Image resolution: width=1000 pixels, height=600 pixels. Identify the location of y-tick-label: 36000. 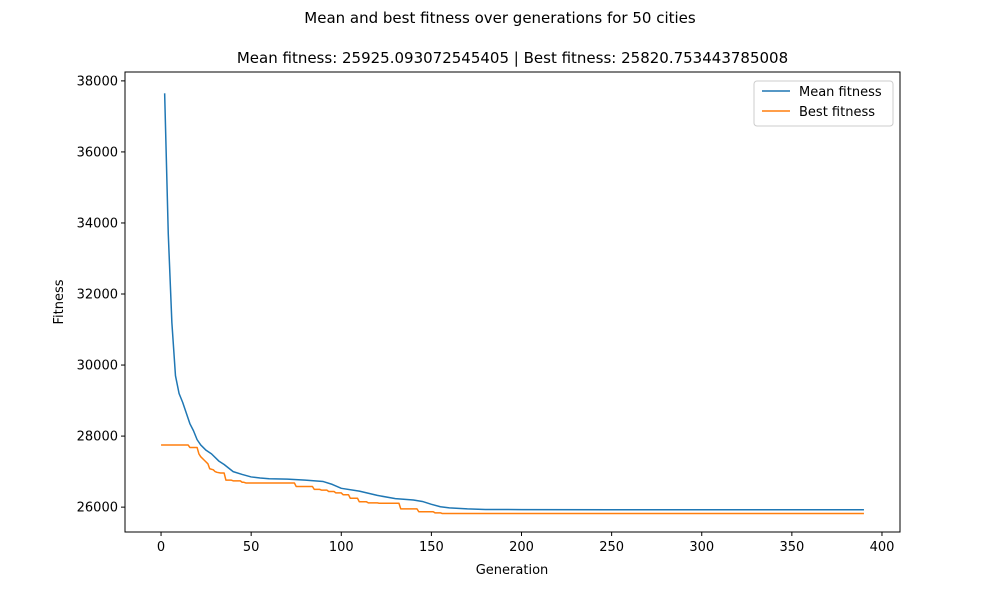
(97, 152).